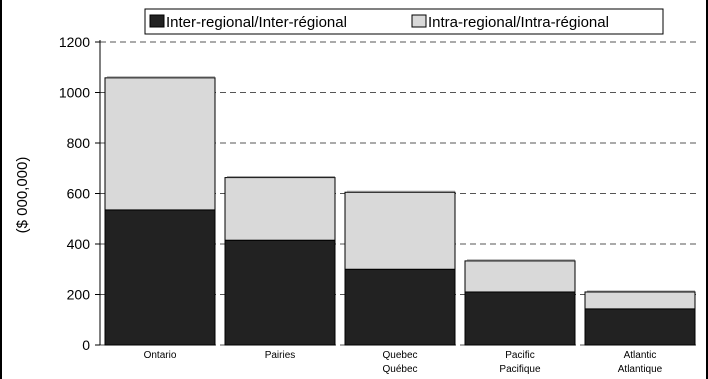 Image resolution: width=708 pixels, height=379 pixels. Describe the element at coordinates (419, 21) in the screenshot. I see `legend-swatch-intra-regional` at that location.